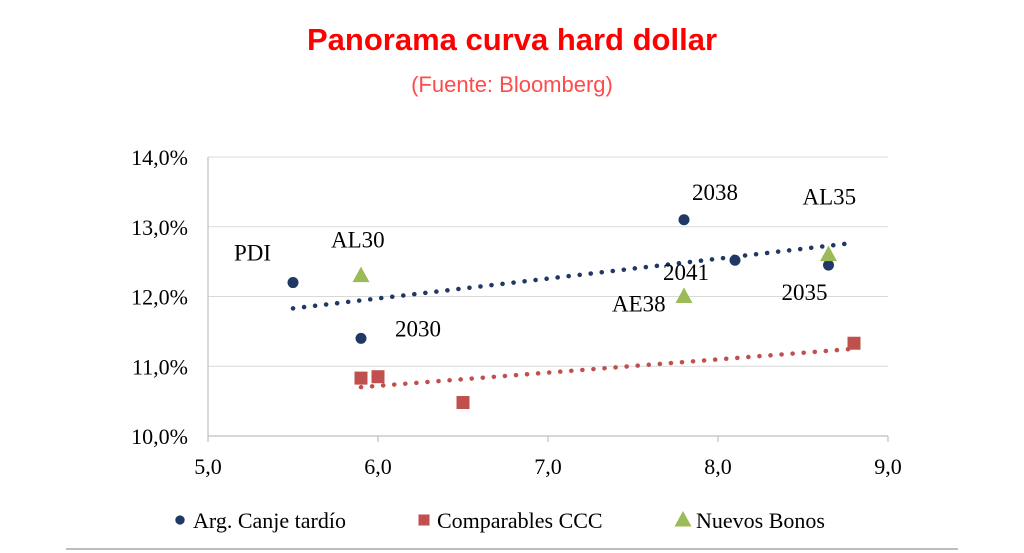 Image resolution: width=1024 pixels, height=553 pixels. What do you see at coordinates (718, 466) in the screenshot?
I see `x-tick-label: 8,0` at bounding box center [718, 466].